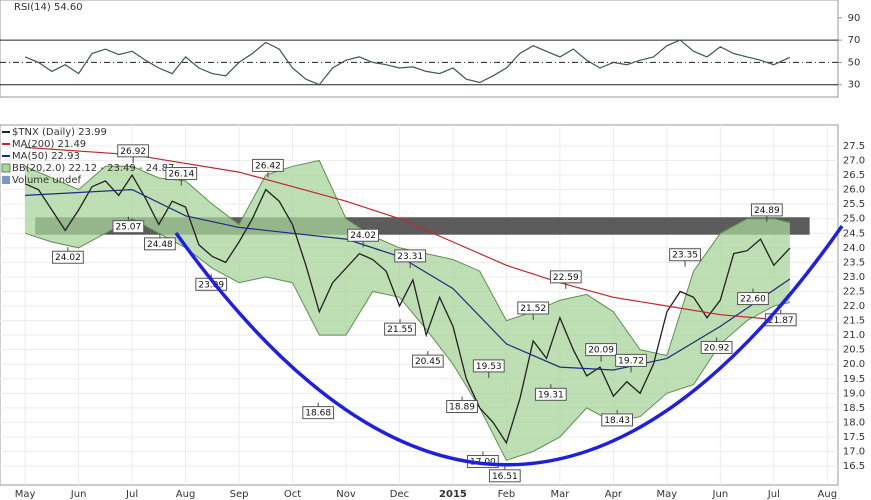  I want to click on y-tick-label: 20.5, so click(854, 350).